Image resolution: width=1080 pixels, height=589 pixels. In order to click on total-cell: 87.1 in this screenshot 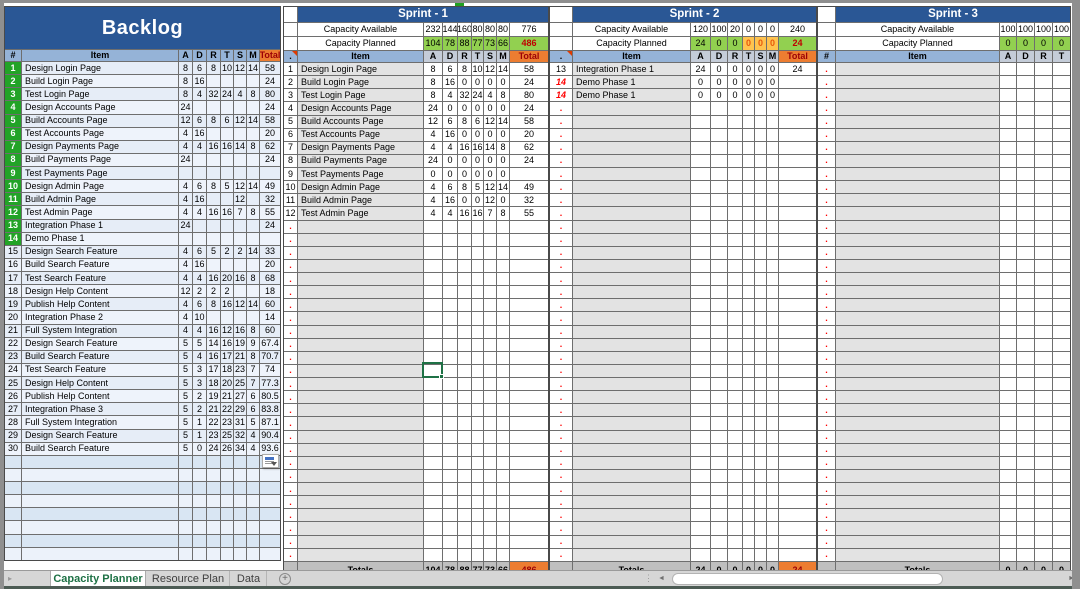, I will do `click(270, 422)`.